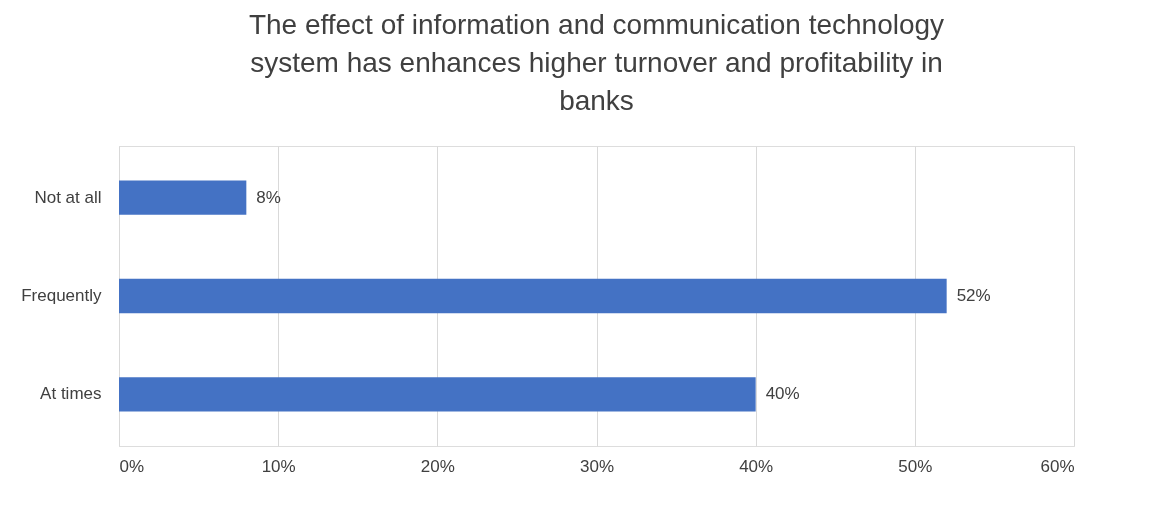 This screenshot has width=1157, height=515. I want to click on x-tick-label: 40%, so click(756, 466).